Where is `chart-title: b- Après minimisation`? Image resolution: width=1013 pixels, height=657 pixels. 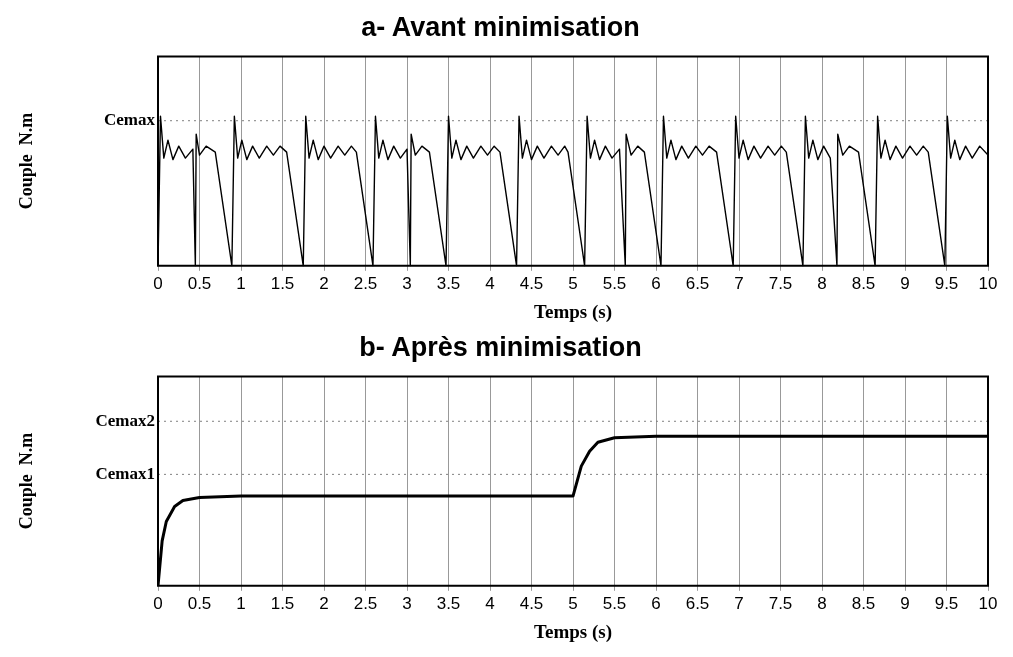 chart-title: b- Après minimisation is located at coordinates (500, 346).